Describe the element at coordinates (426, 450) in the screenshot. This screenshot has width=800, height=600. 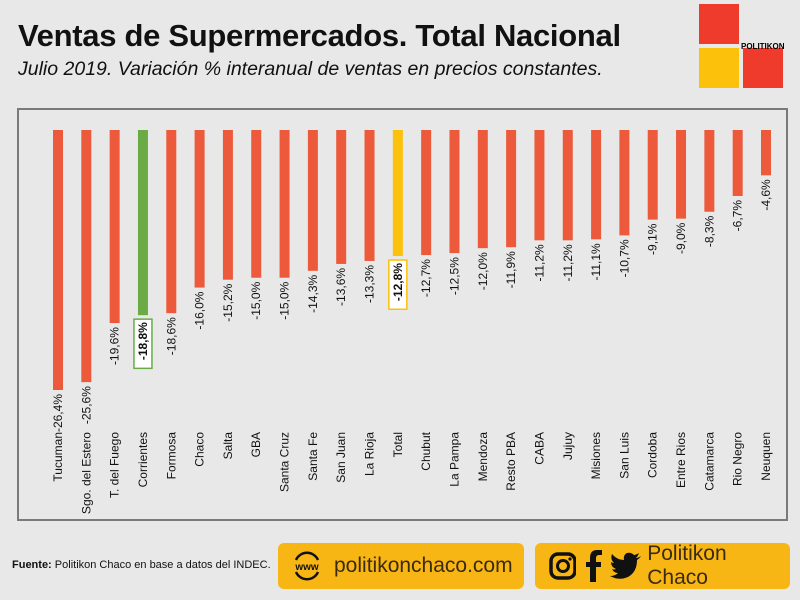
I see `category-label: Chubut` at that location.